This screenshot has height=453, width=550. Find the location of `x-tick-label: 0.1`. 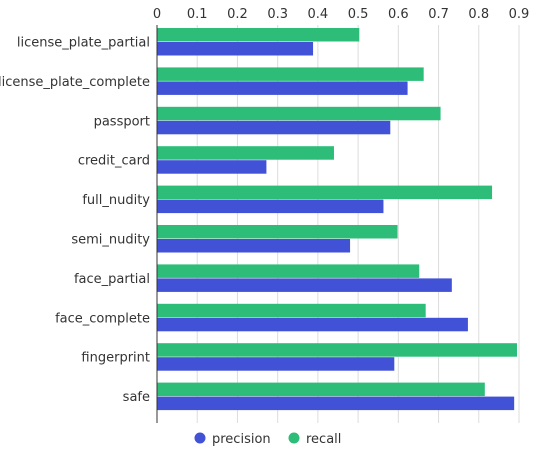

x-tick-label: 0.1 is located at coordinates (197, 14).